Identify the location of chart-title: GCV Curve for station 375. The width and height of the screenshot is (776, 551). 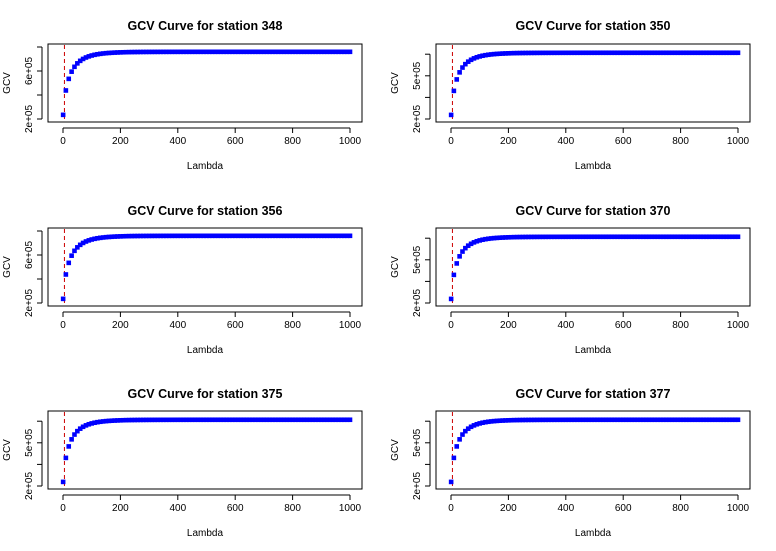
(205, 394).